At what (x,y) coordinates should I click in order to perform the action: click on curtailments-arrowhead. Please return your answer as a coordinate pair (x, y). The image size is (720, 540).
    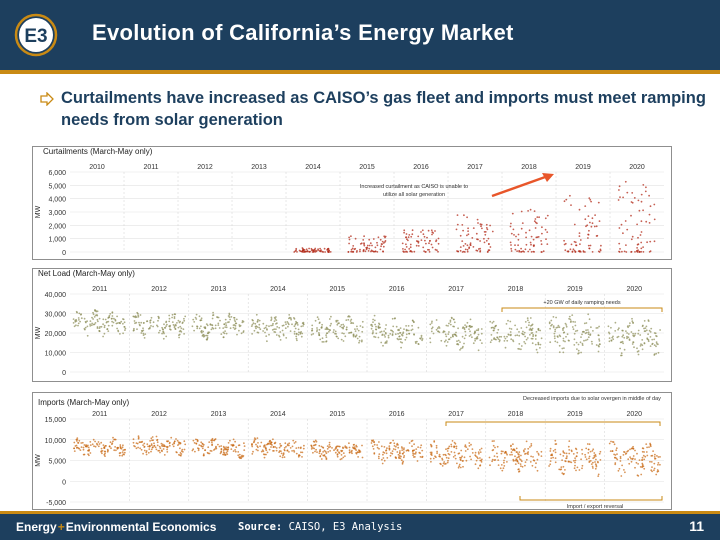
    Looking at the image, I should click on (548, 177).